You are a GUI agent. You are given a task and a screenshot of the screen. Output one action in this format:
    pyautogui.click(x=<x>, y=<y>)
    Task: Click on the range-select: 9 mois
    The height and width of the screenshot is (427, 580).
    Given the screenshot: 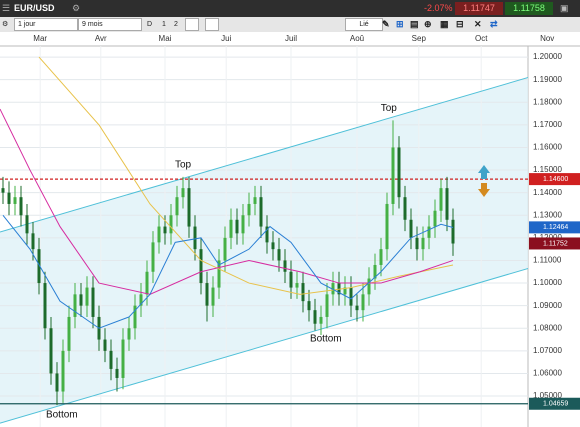 What is the action you would take?
    pyautogui.click(x=110, y=24)
    